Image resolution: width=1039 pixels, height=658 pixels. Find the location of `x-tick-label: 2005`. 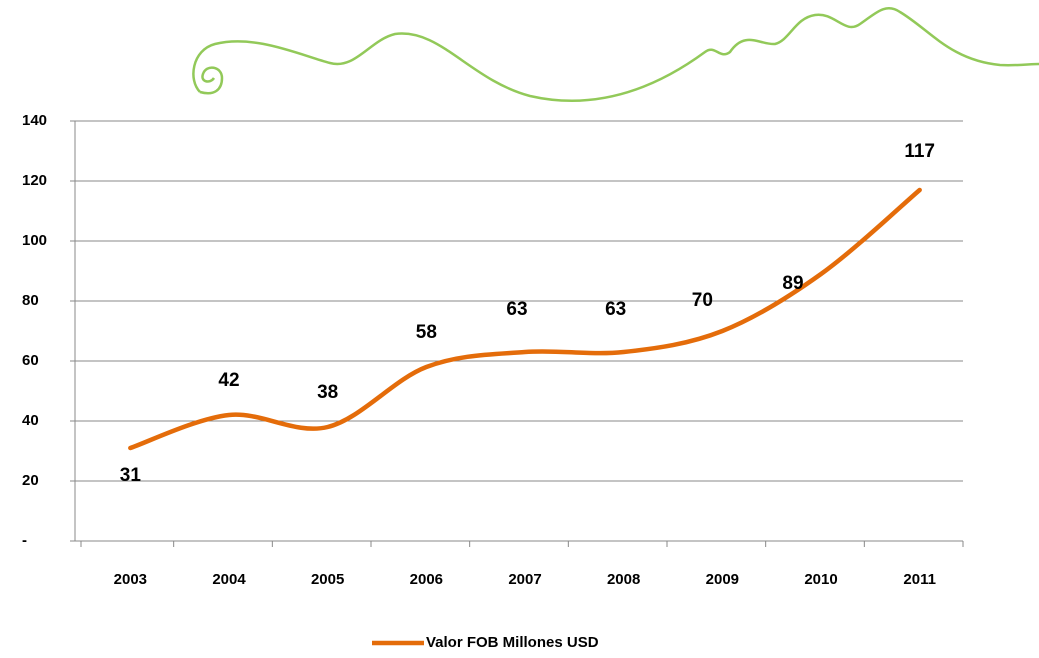

x-tick-label: 2005 is located at coordinates (327, 579).